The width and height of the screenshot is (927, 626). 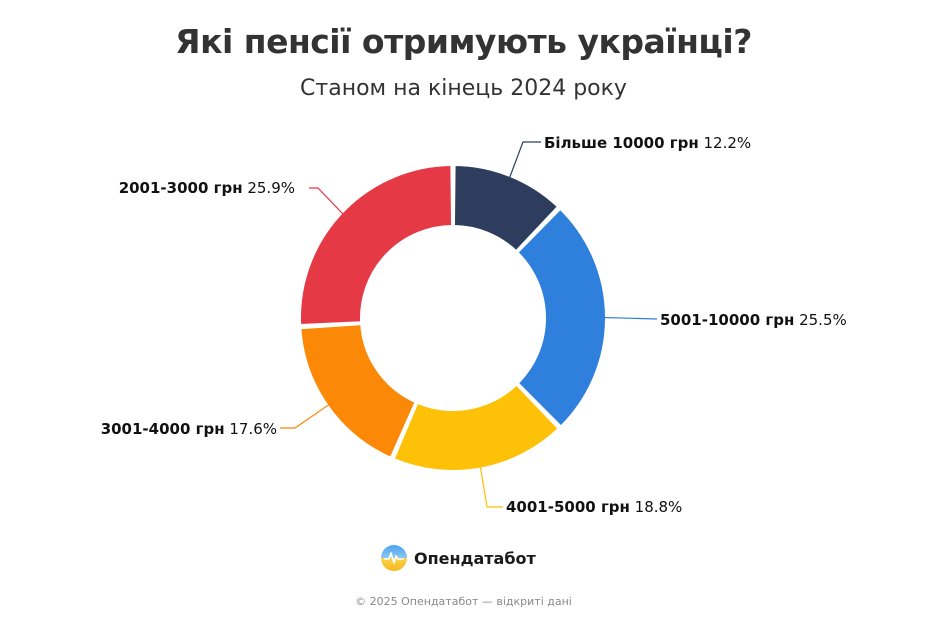 I want to click on slice-category-label: 2001-3000 грн, so click(x=181, y=188).